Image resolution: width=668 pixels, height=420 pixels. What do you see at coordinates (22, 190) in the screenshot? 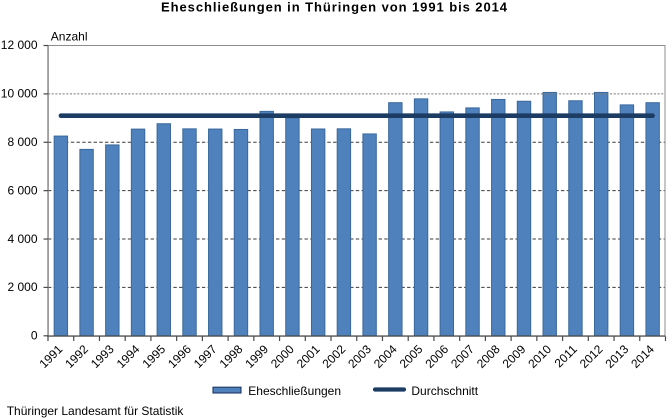
I see `svg-text: 6 000` at bounding box center [22, 190].